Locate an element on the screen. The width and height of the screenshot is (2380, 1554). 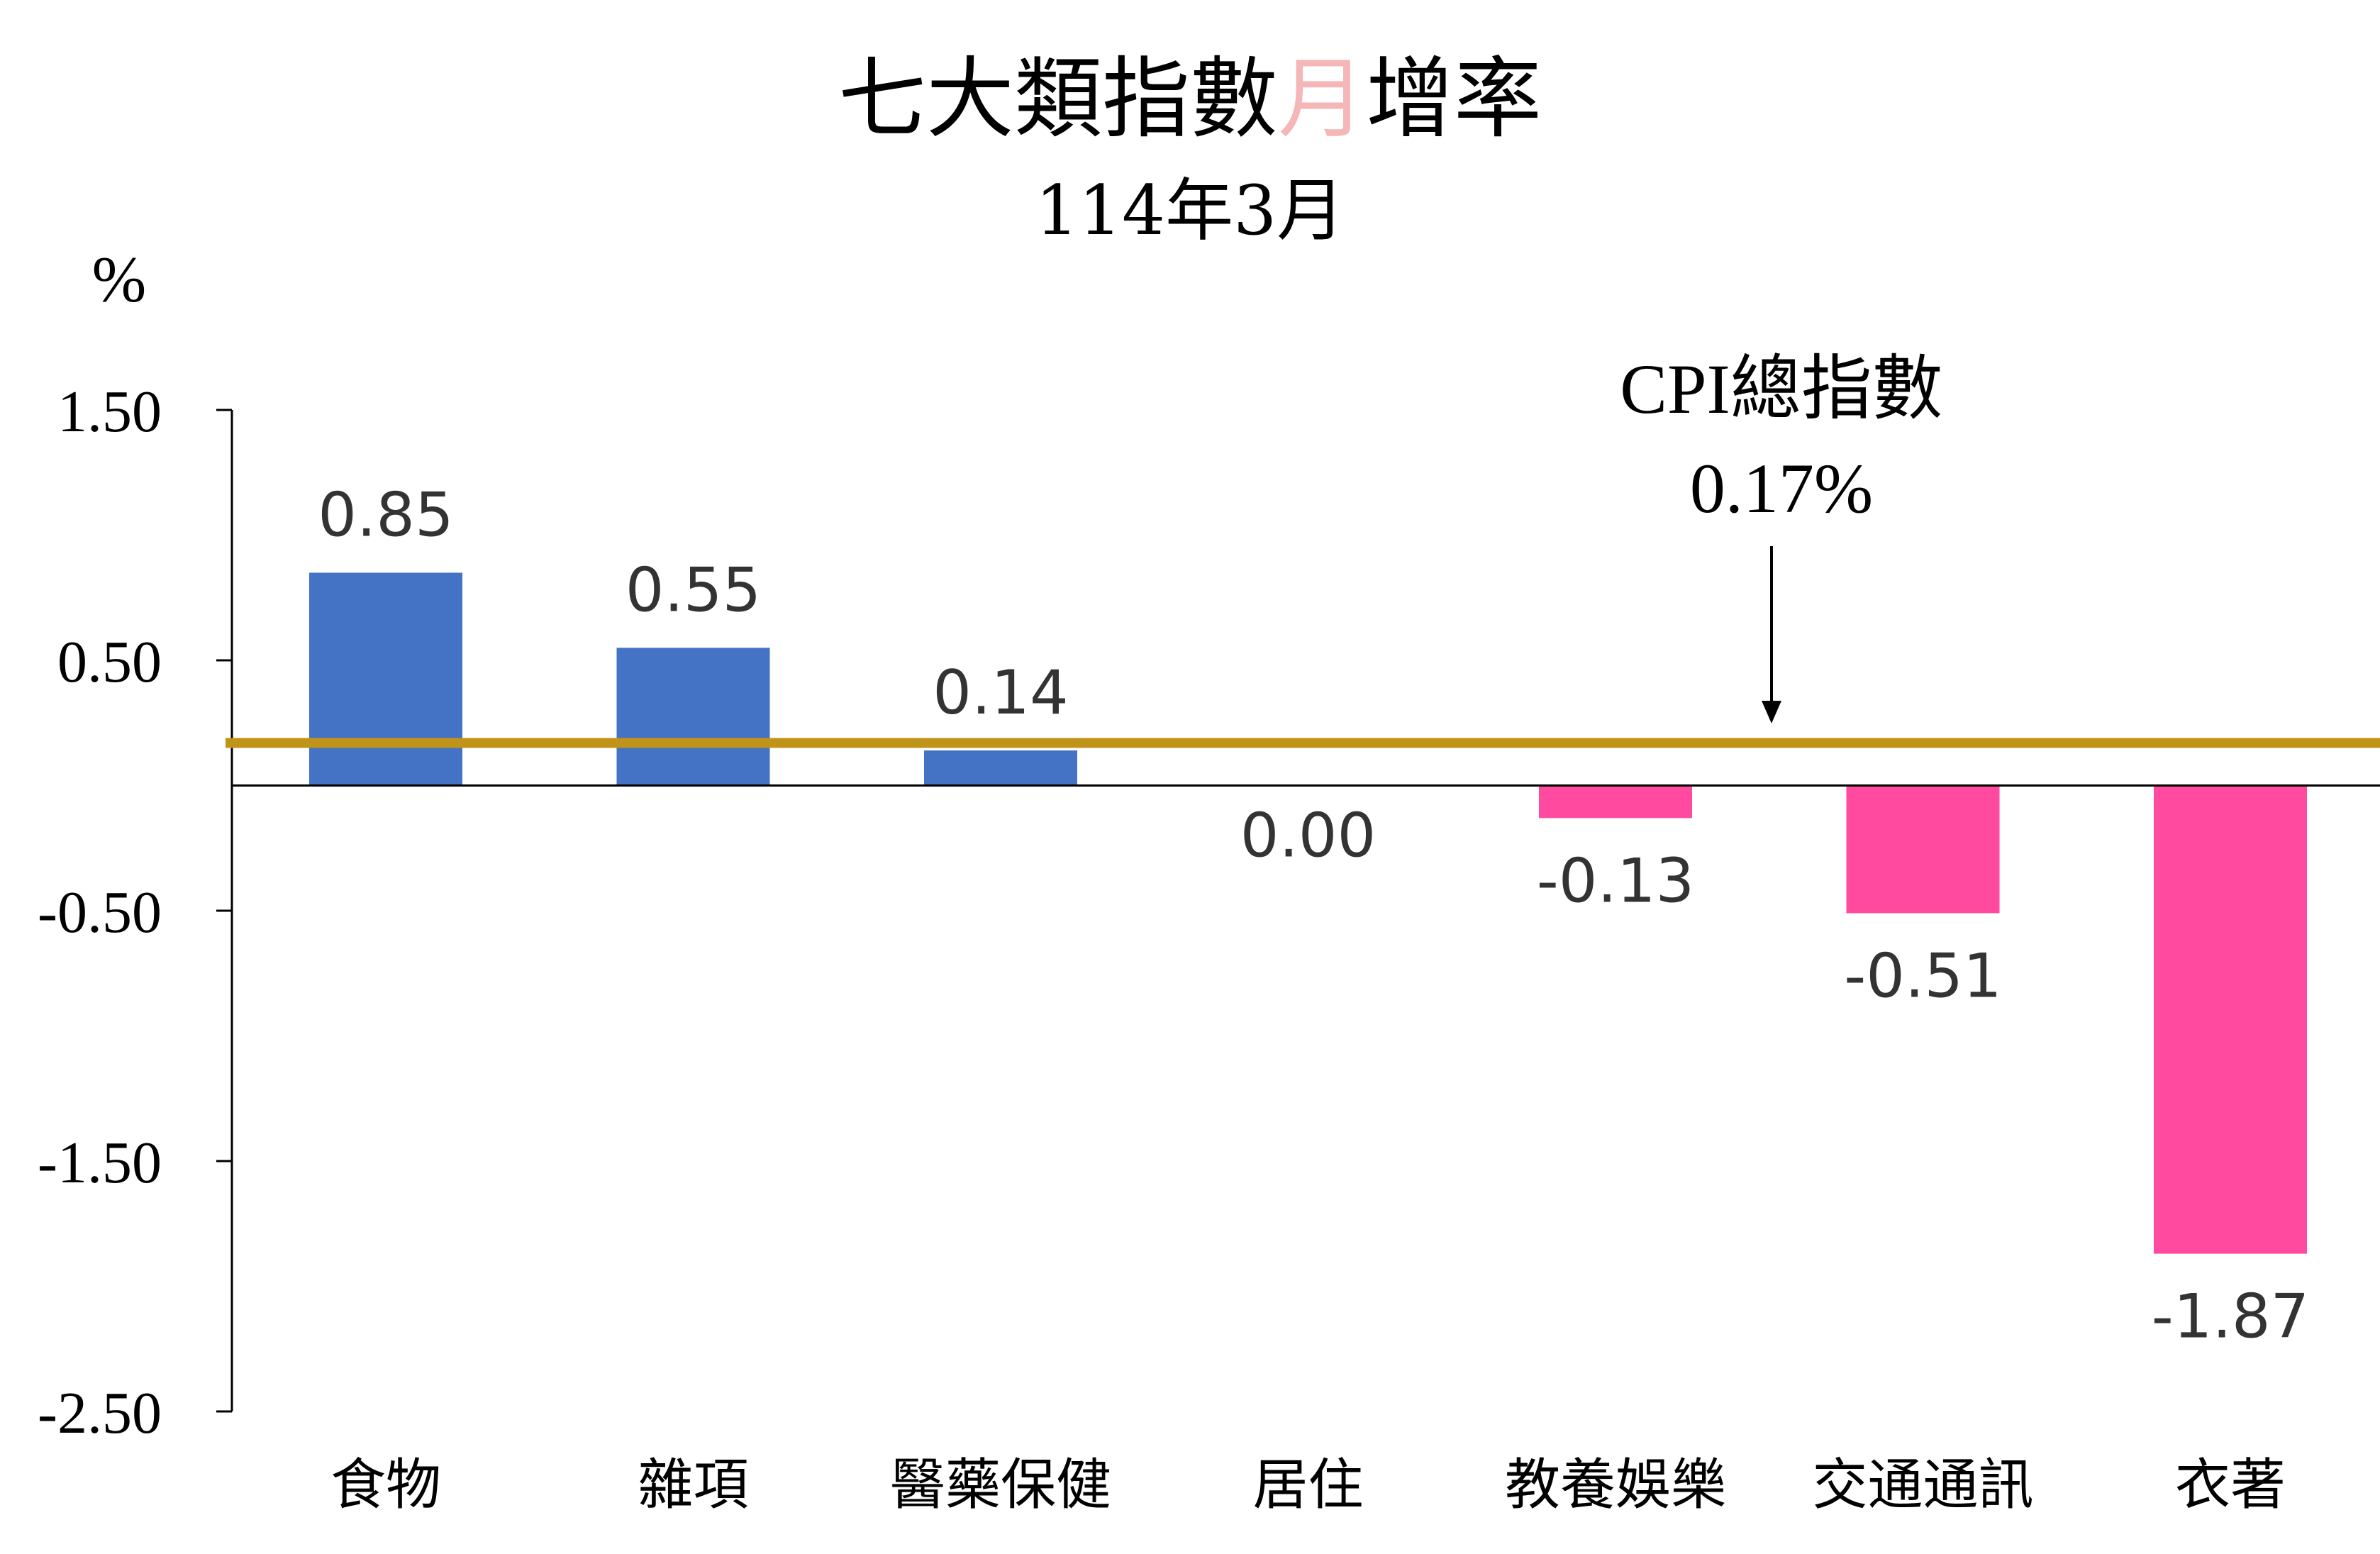
bar-value-label: -1.87 is located at coordinates (2231, 1317).